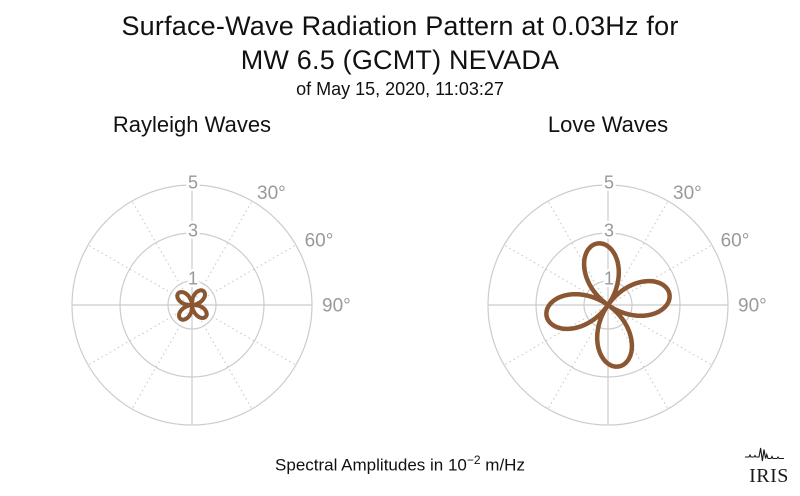  I want to click on caption-exponent: −2, so click(473, 460).